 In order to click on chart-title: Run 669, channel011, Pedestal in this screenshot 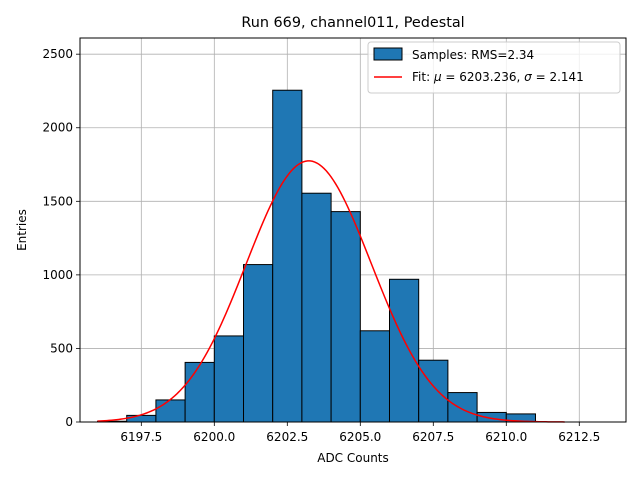, I will do `click(352, 23)`.